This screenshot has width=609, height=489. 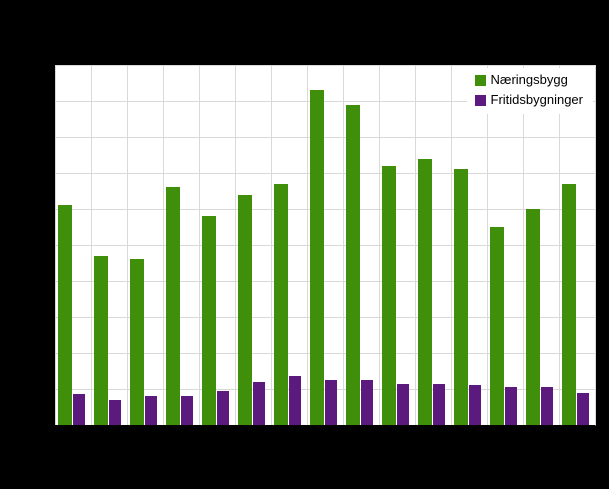 I want to click on legend-item-naeringsbygg: Næringsbygg, so click(x=529, y=79).